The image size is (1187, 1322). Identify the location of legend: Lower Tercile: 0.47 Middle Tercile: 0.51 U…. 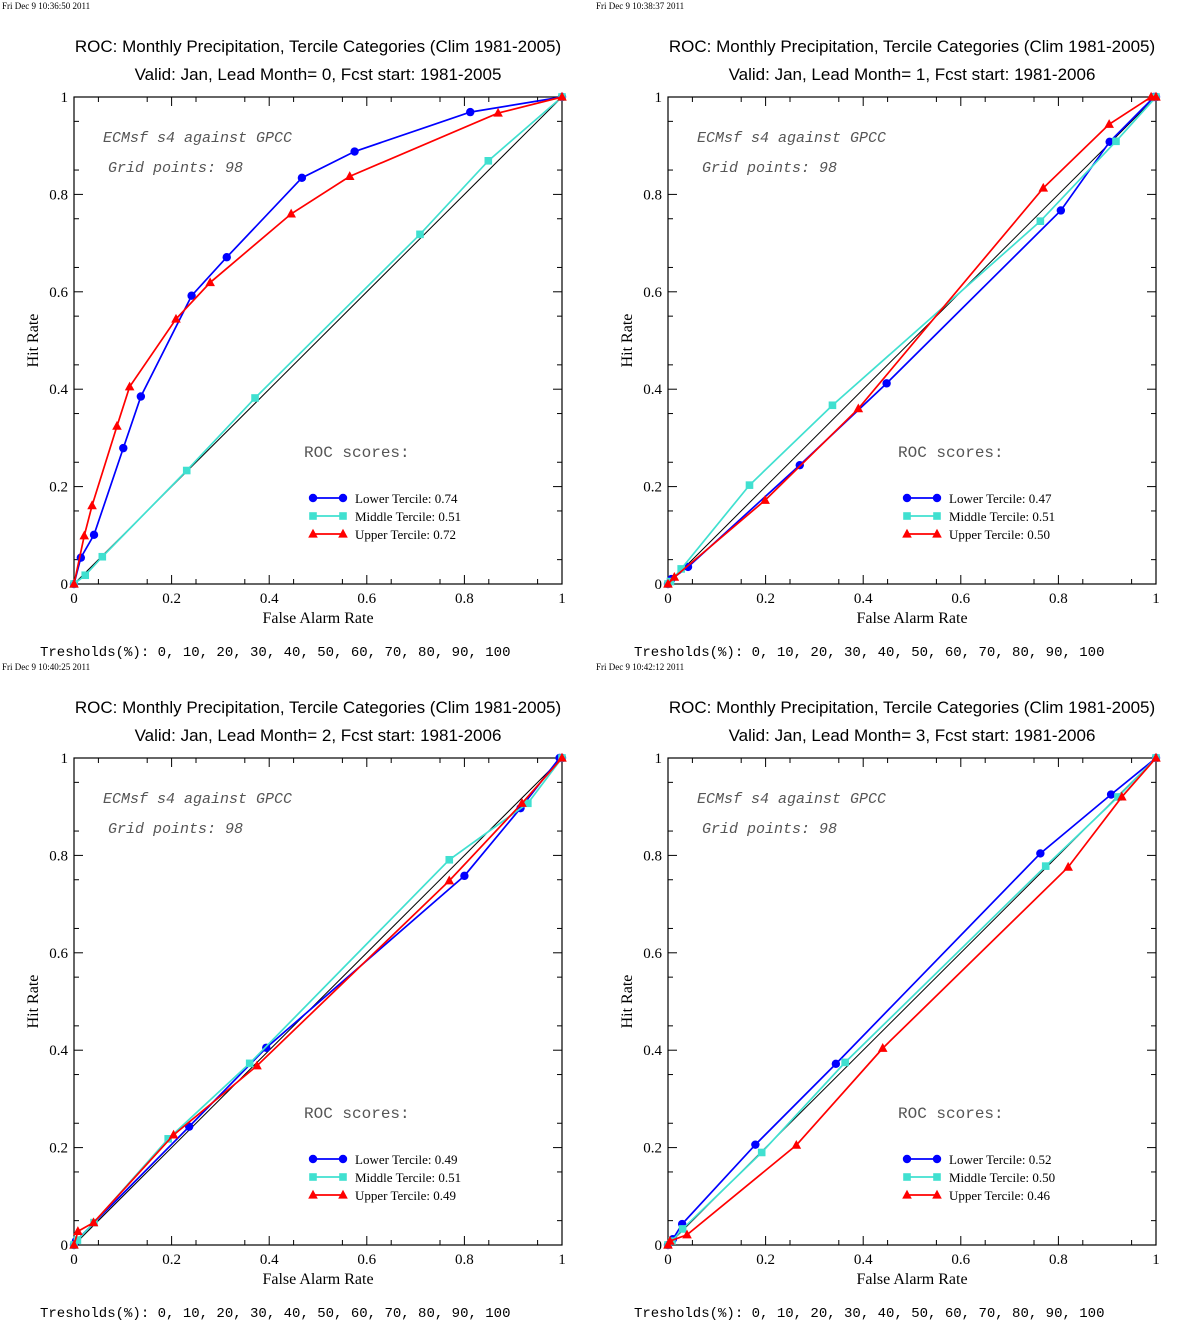
(978, 516).